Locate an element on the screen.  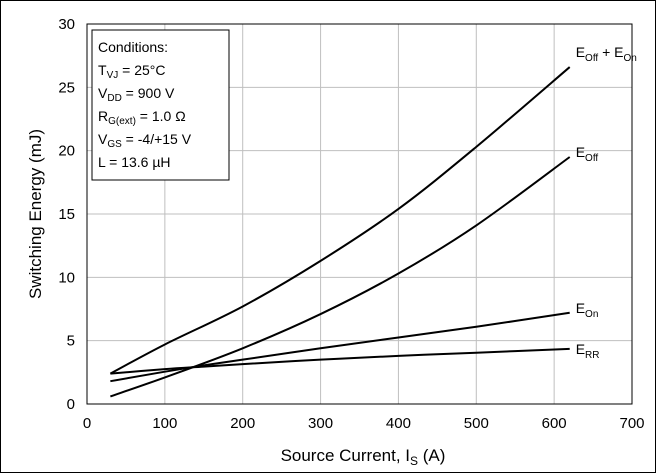
series-label-eoff: EOff is located at coordinates (587, 154).